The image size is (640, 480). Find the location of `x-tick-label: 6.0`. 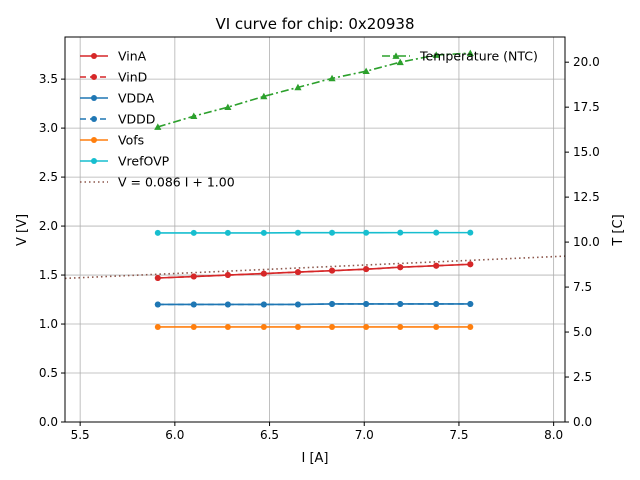

x-tick-label: 6.0 is located at coordinates (174, 435).